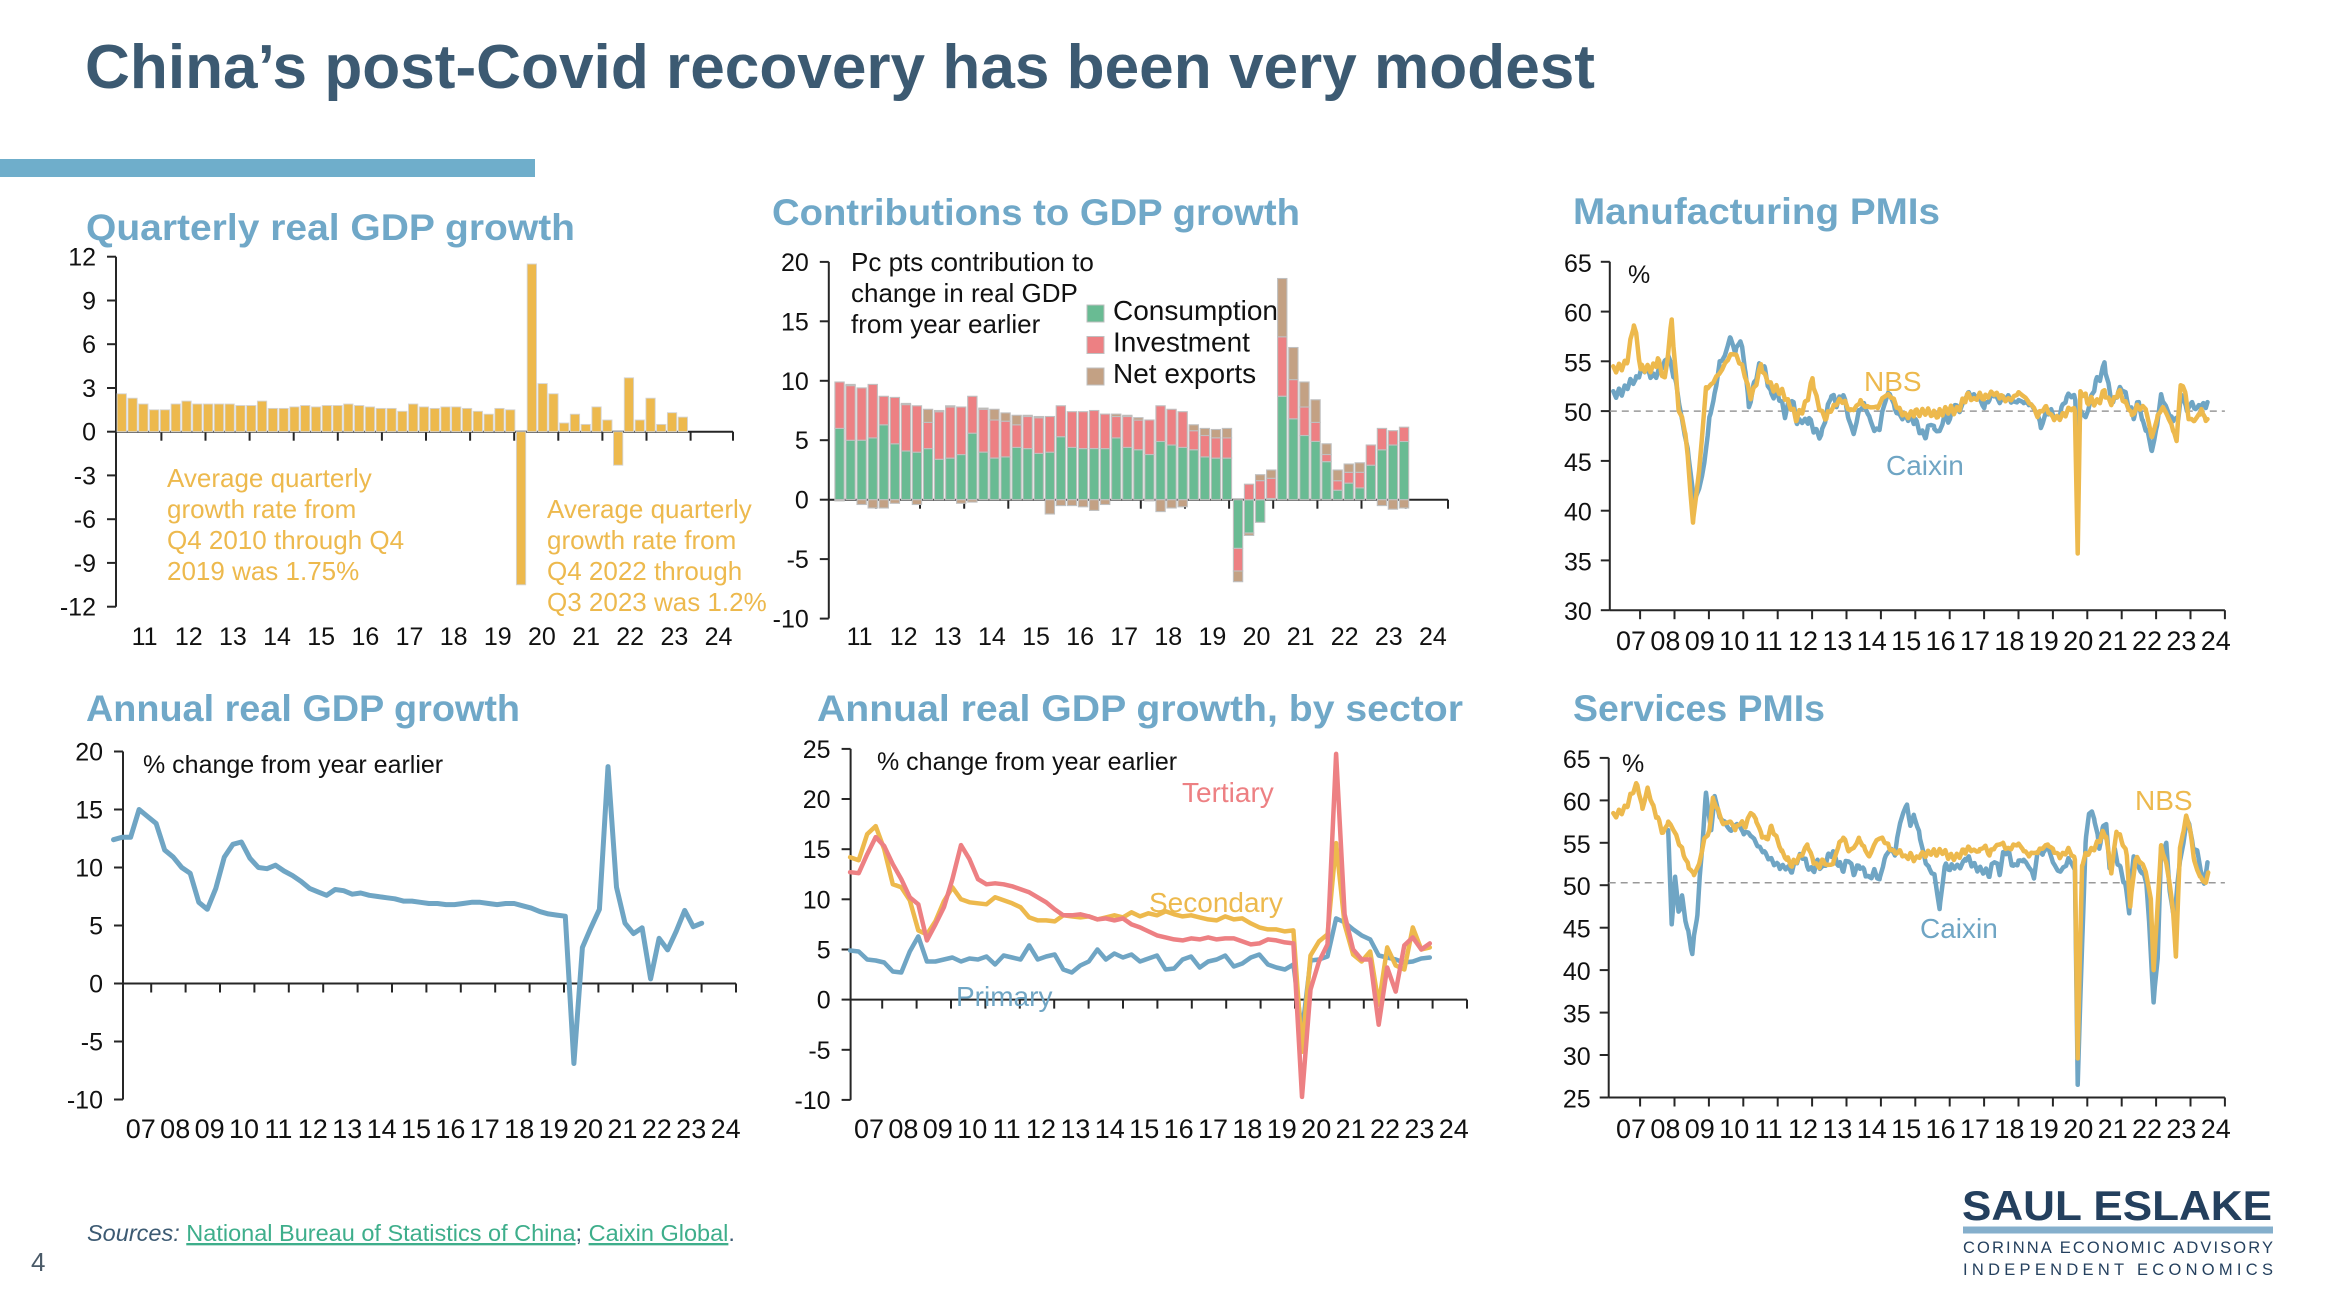 The height and width of the screenshot is (1298, 2346). I want to click on svg-text: -9, so click(85, 564).